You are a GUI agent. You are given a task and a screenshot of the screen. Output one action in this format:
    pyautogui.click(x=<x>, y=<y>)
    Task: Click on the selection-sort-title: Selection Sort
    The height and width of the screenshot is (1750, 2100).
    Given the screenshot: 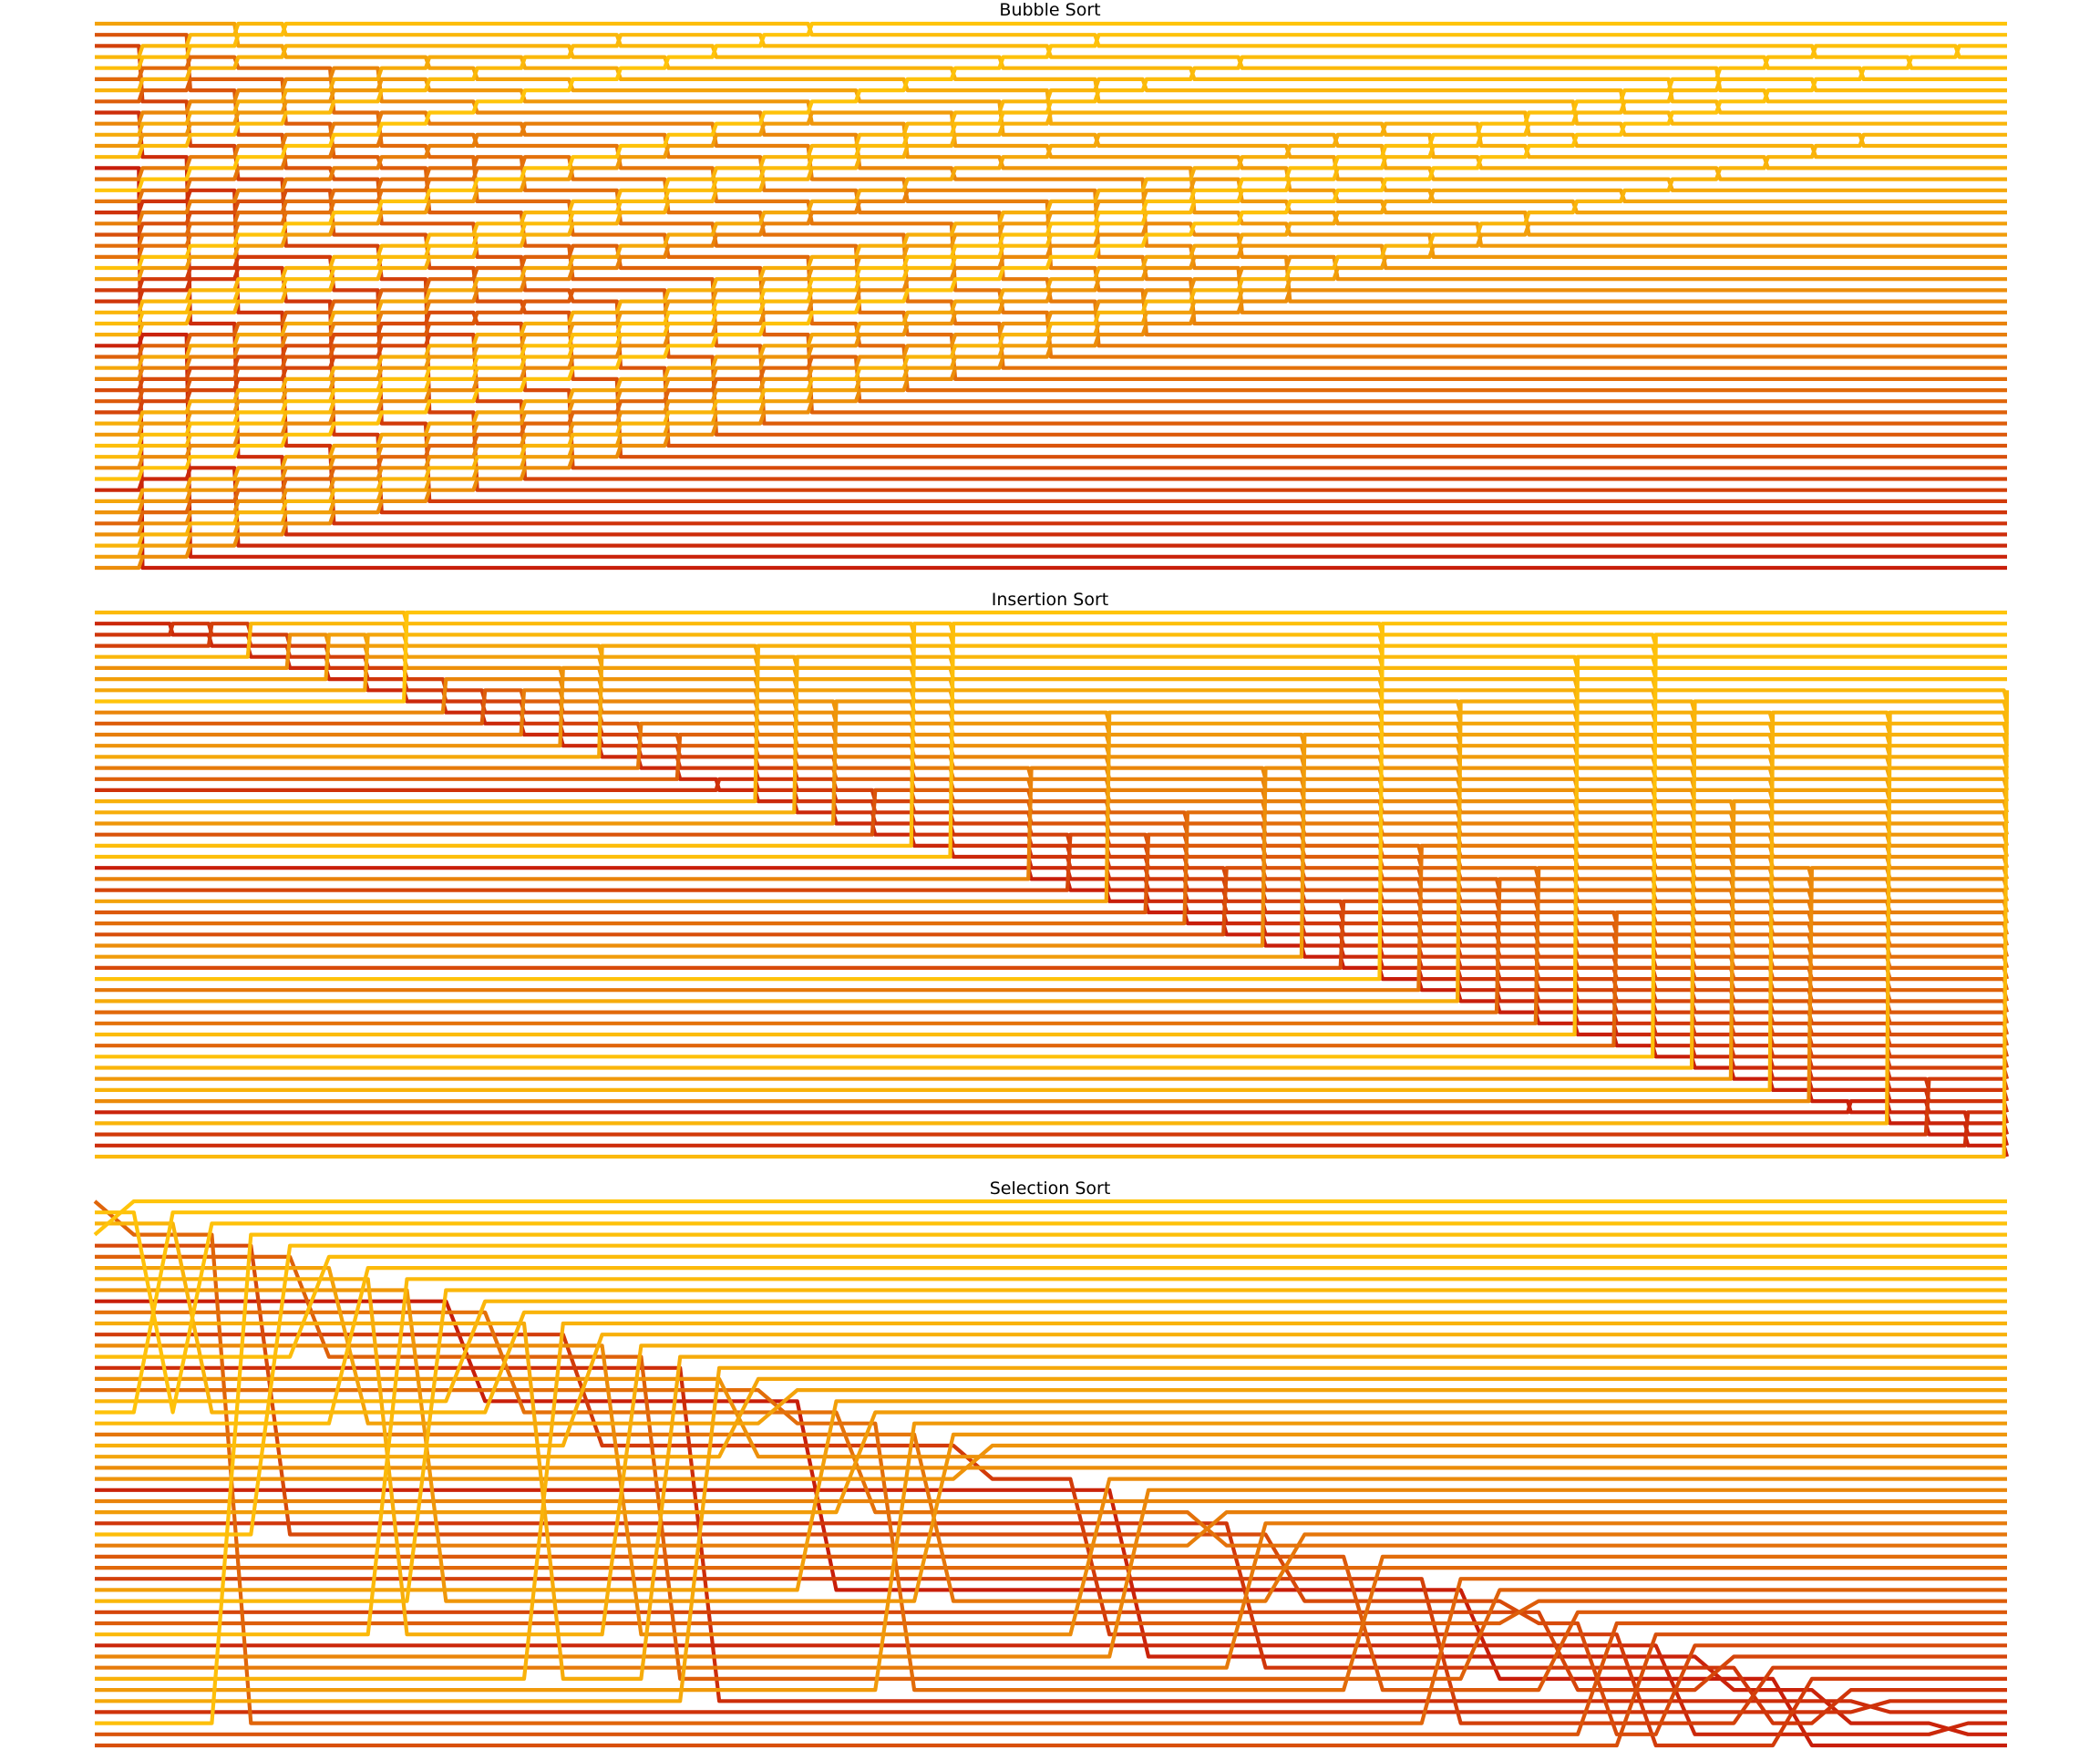 What is the action you would take?
    pyautogui.click(x=1050, y=1189)
    